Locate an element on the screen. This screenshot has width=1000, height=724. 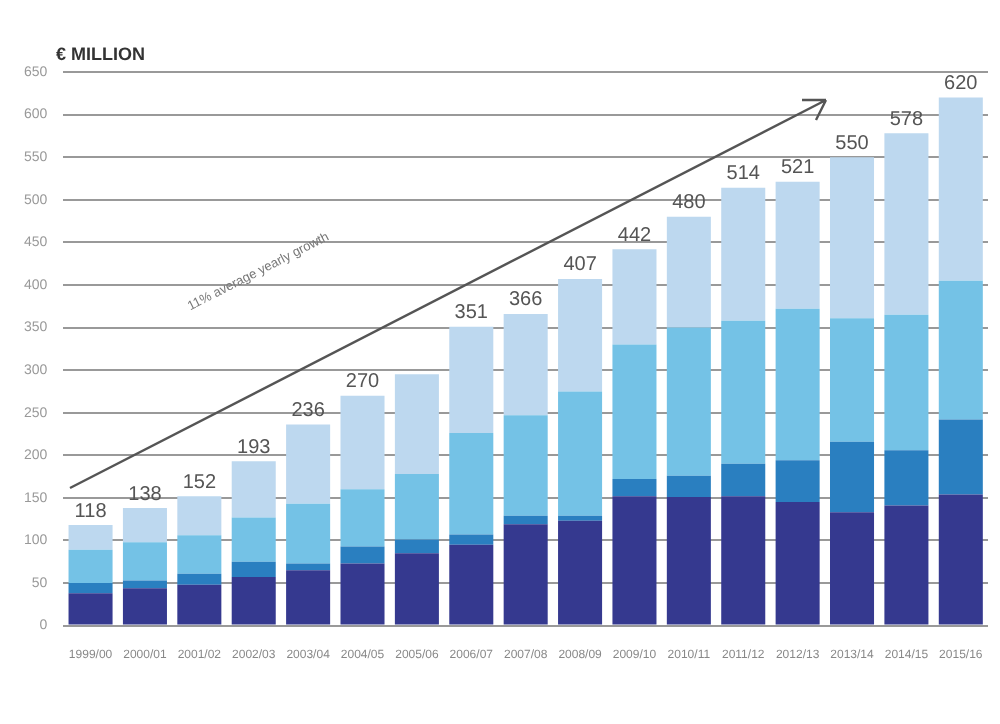
total-label: 366 is located at coordinates (526, 300).